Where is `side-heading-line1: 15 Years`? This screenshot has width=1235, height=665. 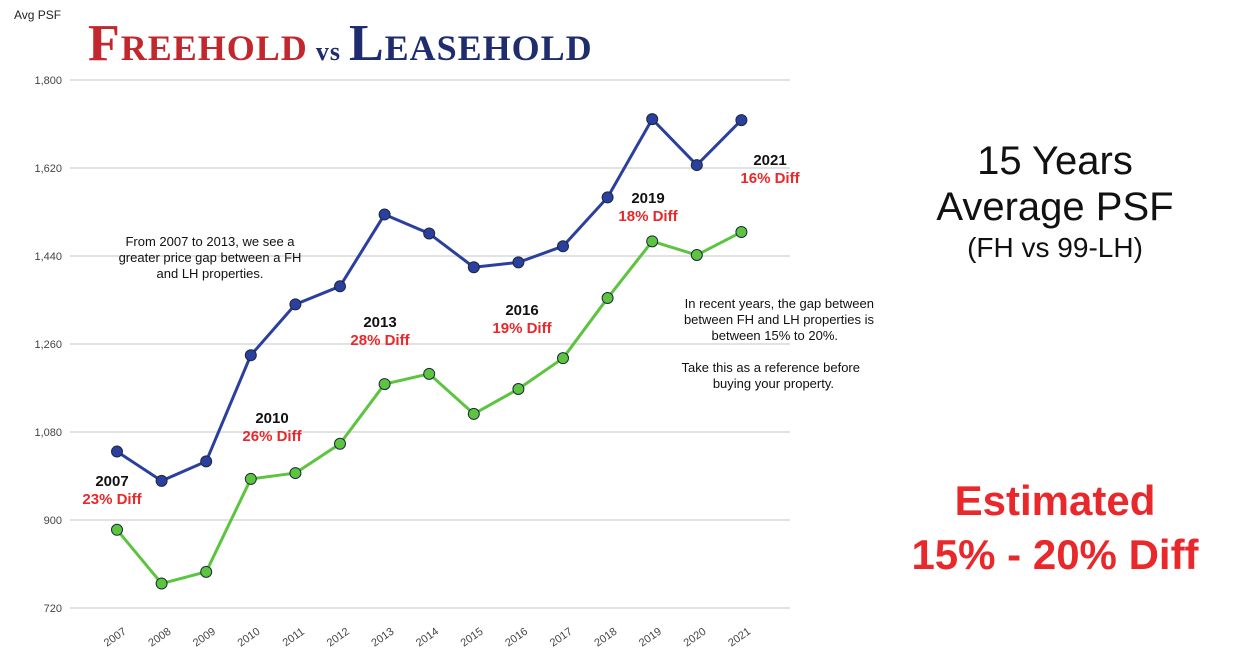
side-heading-line1: 15 Years is located at coordinates (1055, 161).